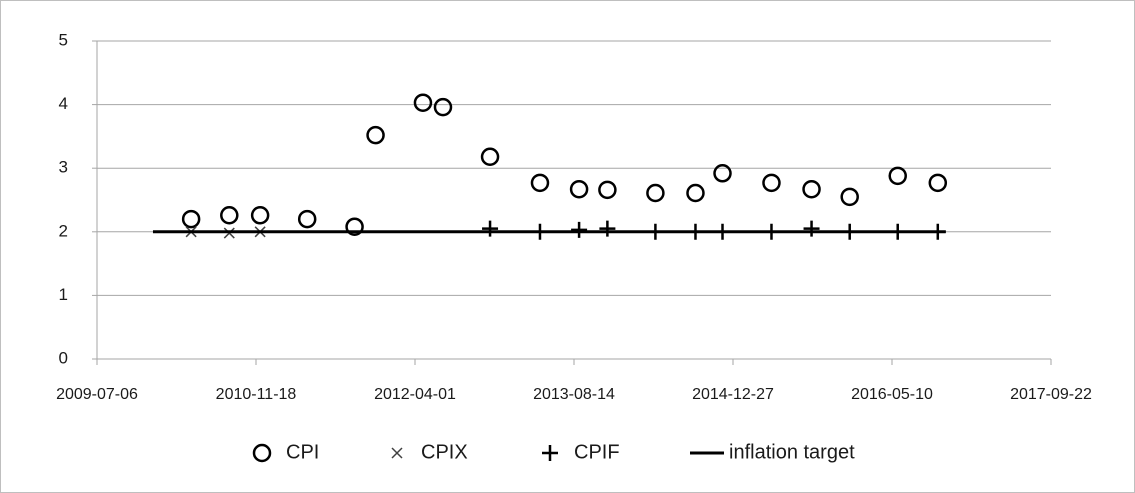  Describe the element at coordinates (415, 394) in the screenshot. I see `x-tick-label: 2012-04-01` at that location.